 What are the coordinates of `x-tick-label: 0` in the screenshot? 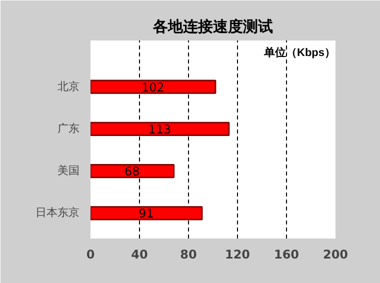 It's located at (90, 255).